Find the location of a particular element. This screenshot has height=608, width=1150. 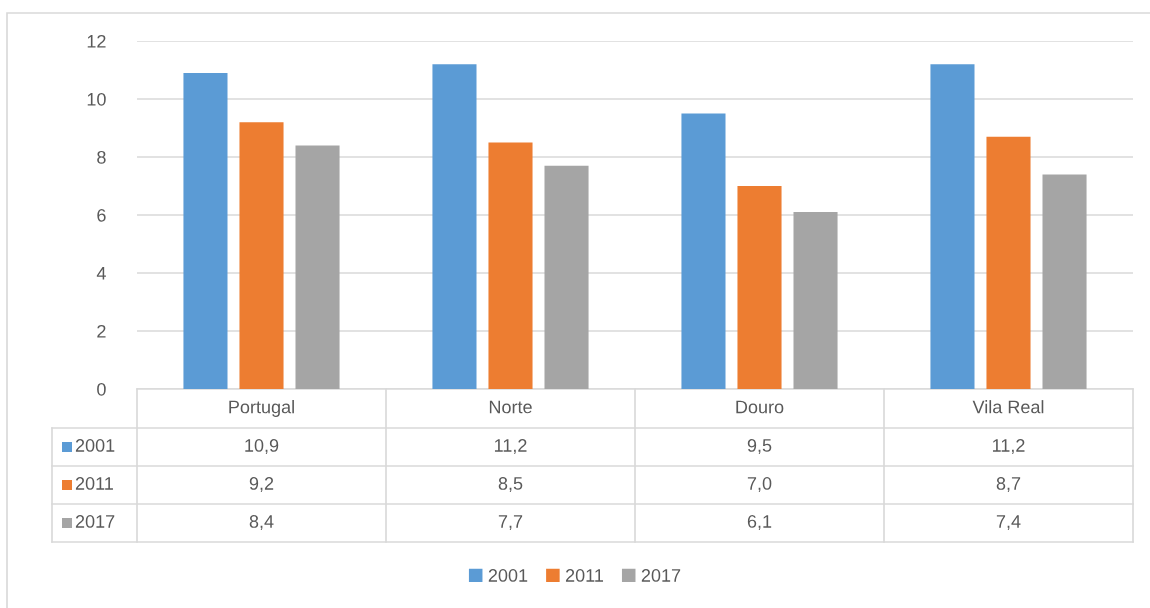

y-tick-label: 6 is located at coordinates (101, 215).